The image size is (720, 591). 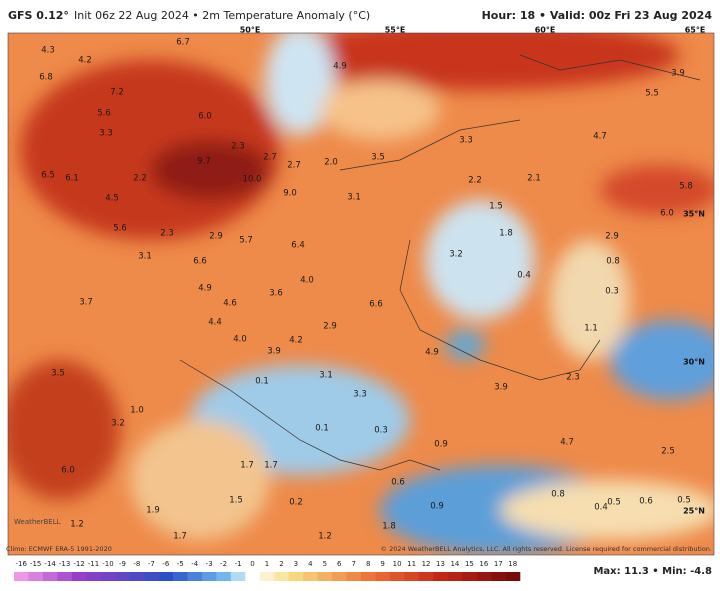 What do you see at coordinates (195, 564) in the screenshot?
I see `colorbar-tick-label: -4` at bounding box center [195, 564].